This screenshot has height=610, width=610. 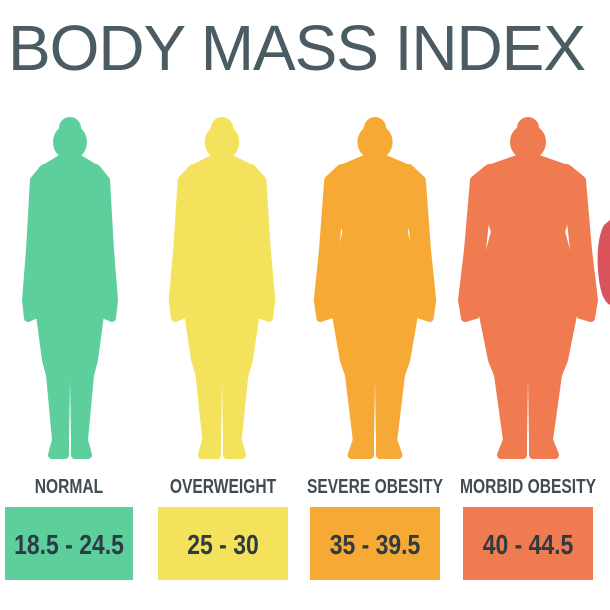 I want to click on range-group: 40 - 44.5, so click(x=528, y=545).